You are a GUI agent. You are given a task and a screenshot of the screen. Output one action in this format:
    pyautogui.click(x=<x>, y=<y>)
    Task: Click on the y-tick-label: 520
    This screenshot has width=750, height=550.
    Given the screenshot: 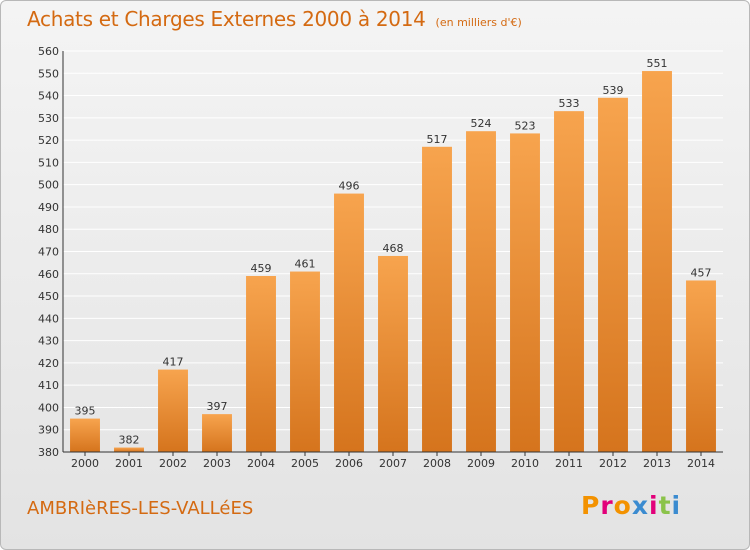 What is the action you would take?
    pyautogui.click(x=48, y=140)
    